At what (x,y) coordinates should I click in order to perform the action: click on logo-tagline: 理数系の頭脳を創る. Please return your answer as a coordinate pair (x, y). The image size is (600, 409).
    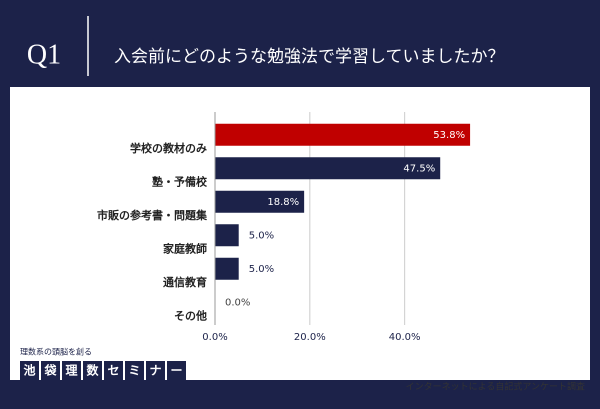
    Looking at the image, I should click on (56, 352).